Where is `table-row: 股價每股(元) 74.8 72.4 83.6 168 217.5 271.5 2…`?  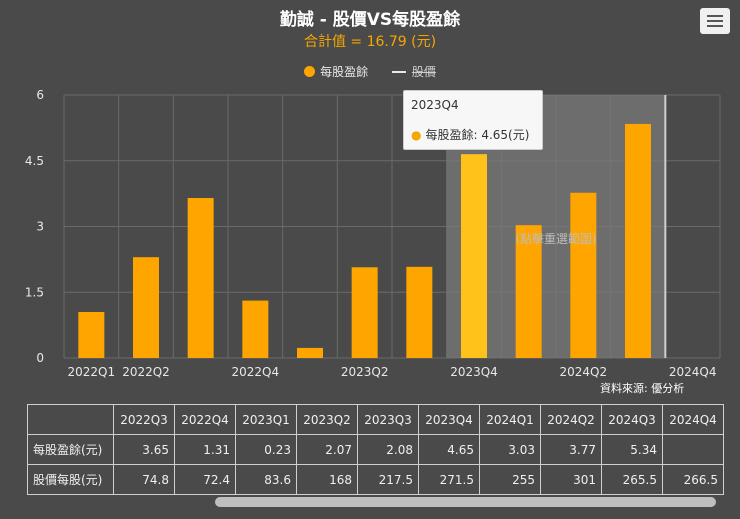 table-row: 股價每股(元) 74.8 72.4 83.6 168 217.5 271.5 2… is located at coordinates (375, 479).